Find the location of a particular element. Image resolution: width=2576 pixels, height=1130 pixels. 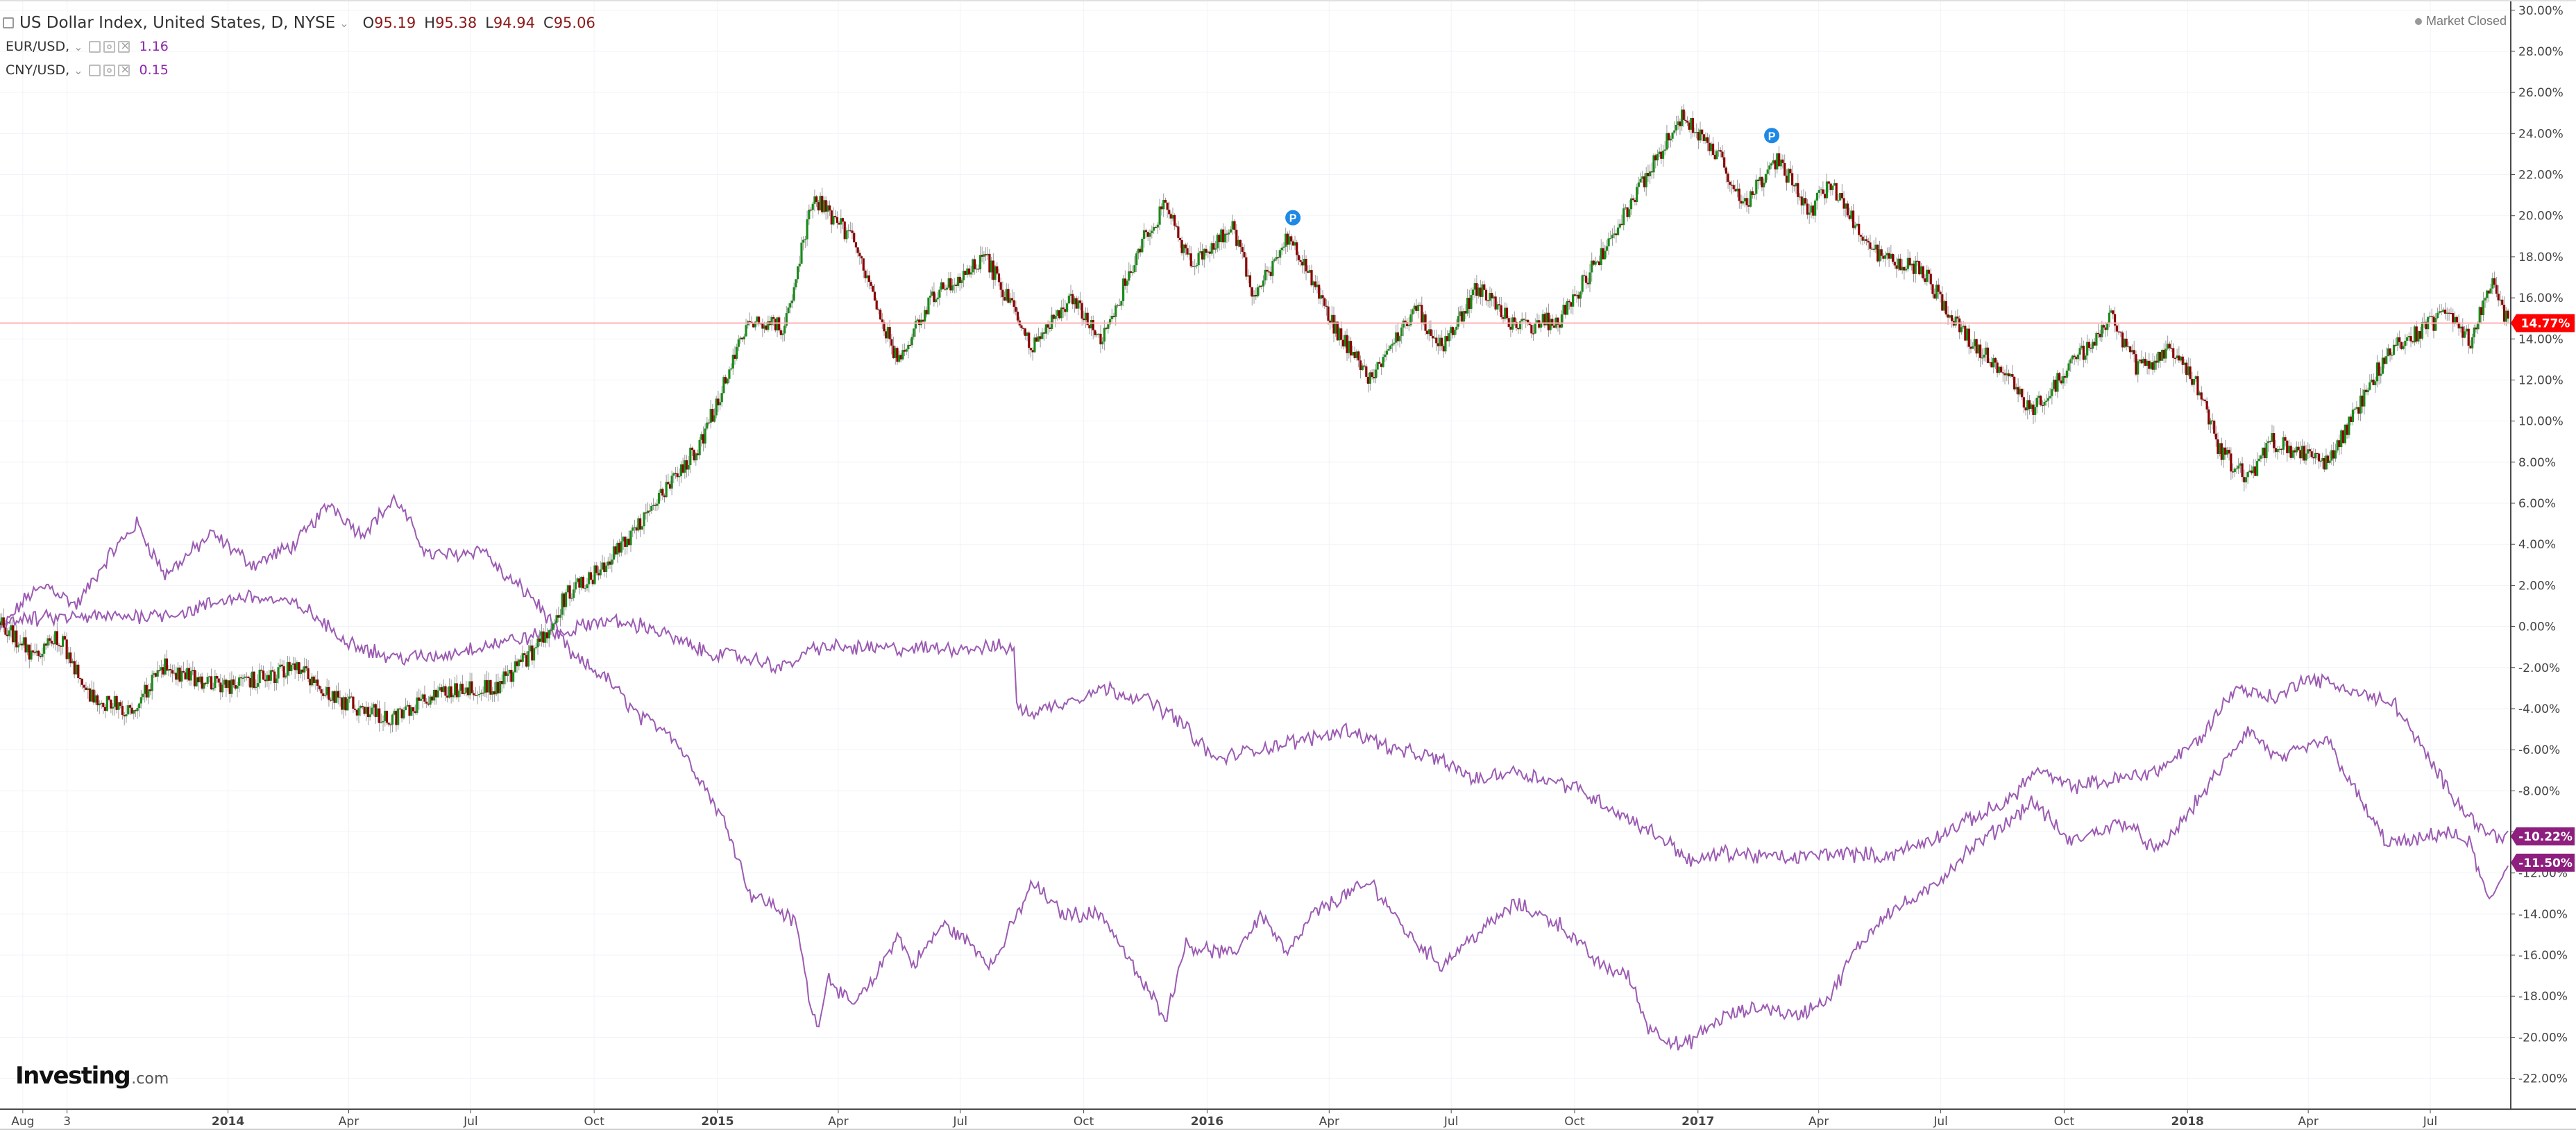

indicator-name: CNY/USD, is located at coordinates (38, 70).